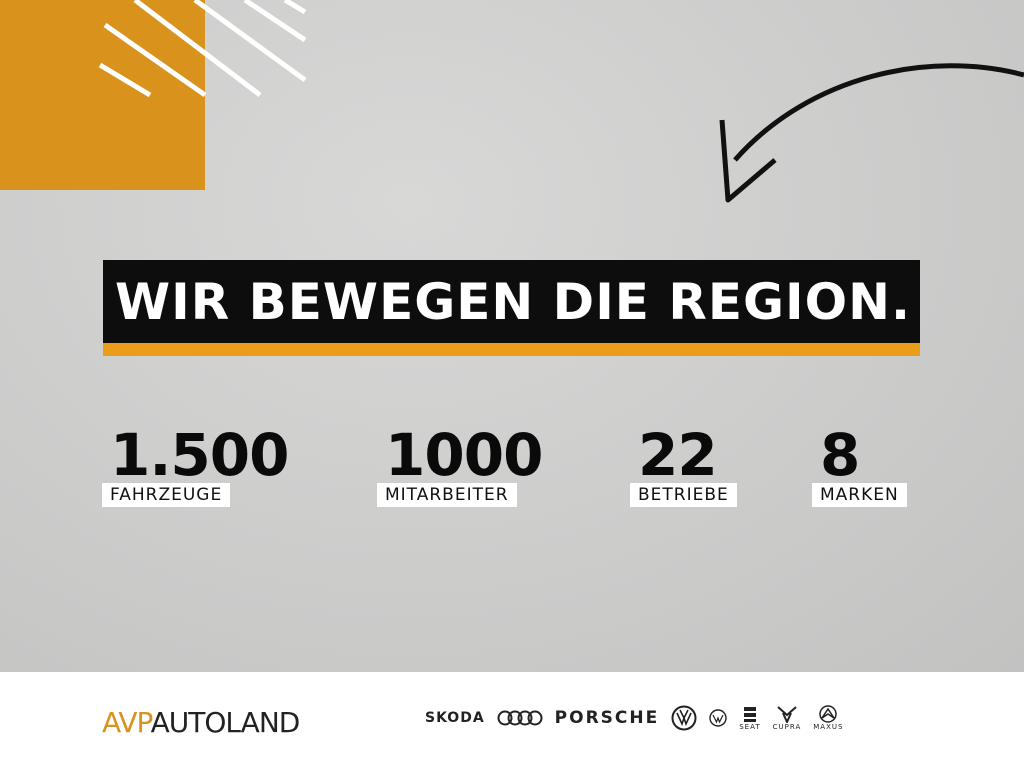 This screenshot has width=1024, height=768. I want to click on stat-value: 8, so click(840, 455).